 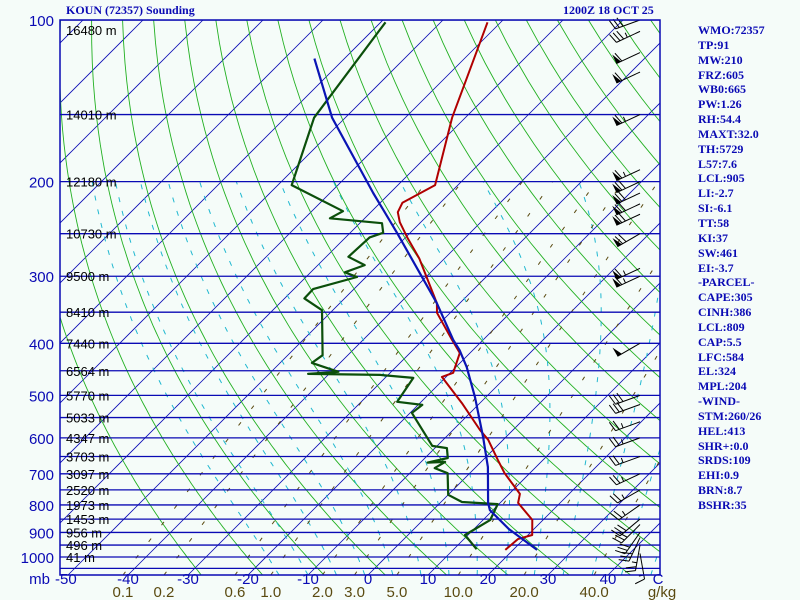 I want to click on pressure-tick-label: 700, so click(x=41, y=475).